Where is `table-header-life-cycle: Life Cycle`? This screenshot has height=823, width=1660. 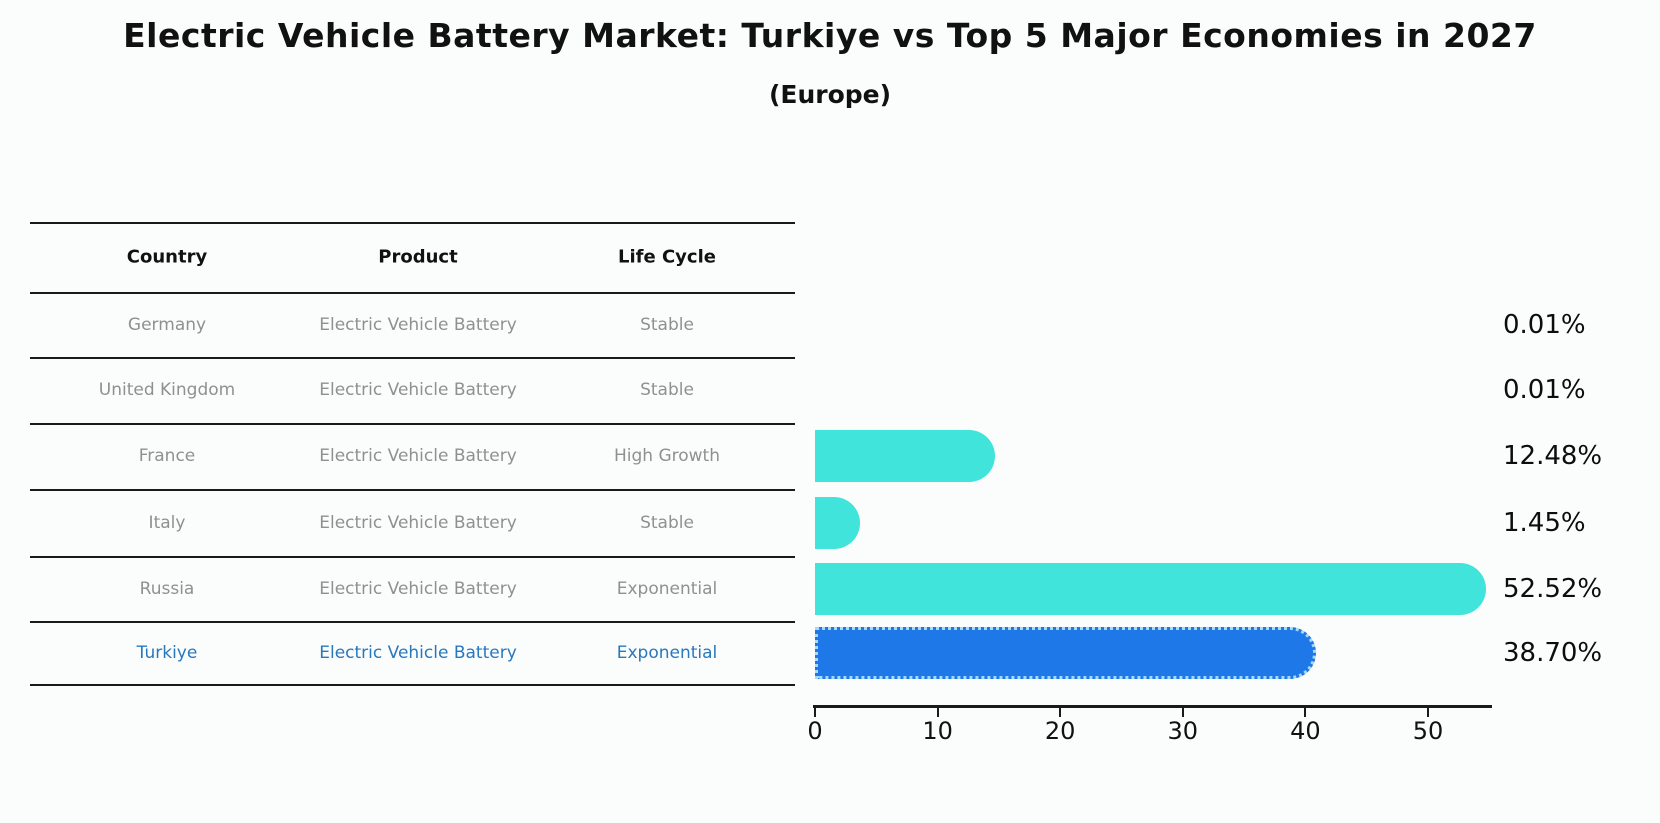
table-header-life-cycle: Life Cycle is located at coordinates (667, 257).